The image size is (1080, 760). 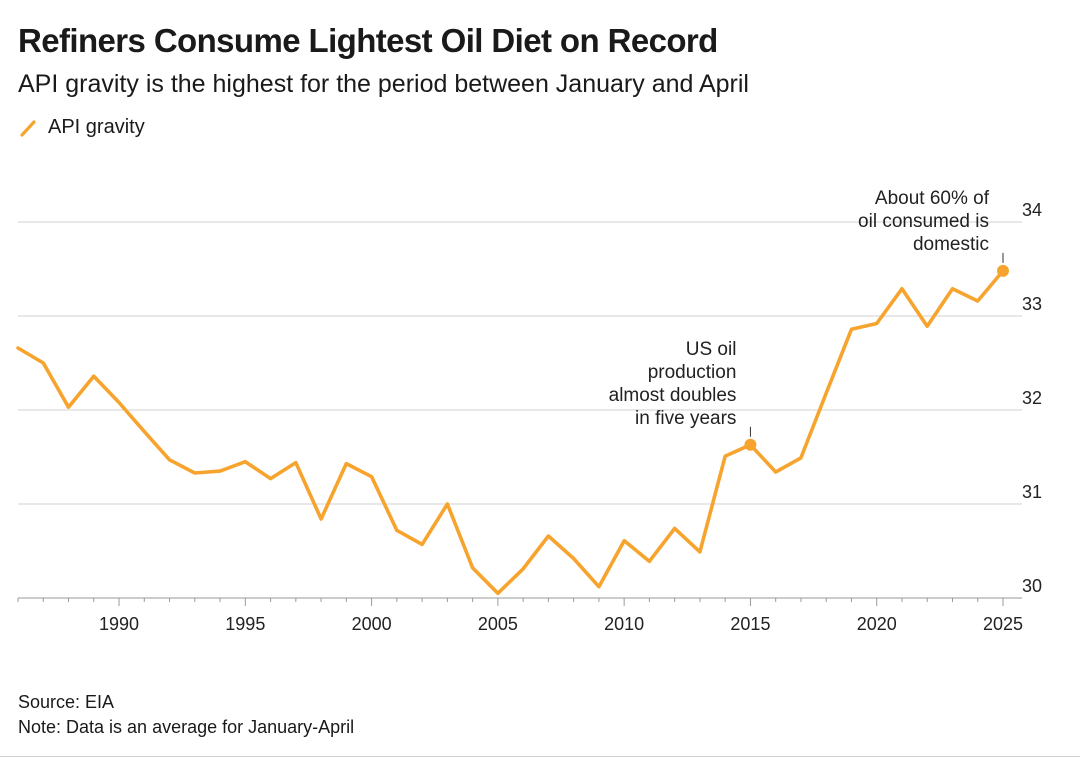 I want to click on y-tick-label: 34, so click(x=1032, y=210).